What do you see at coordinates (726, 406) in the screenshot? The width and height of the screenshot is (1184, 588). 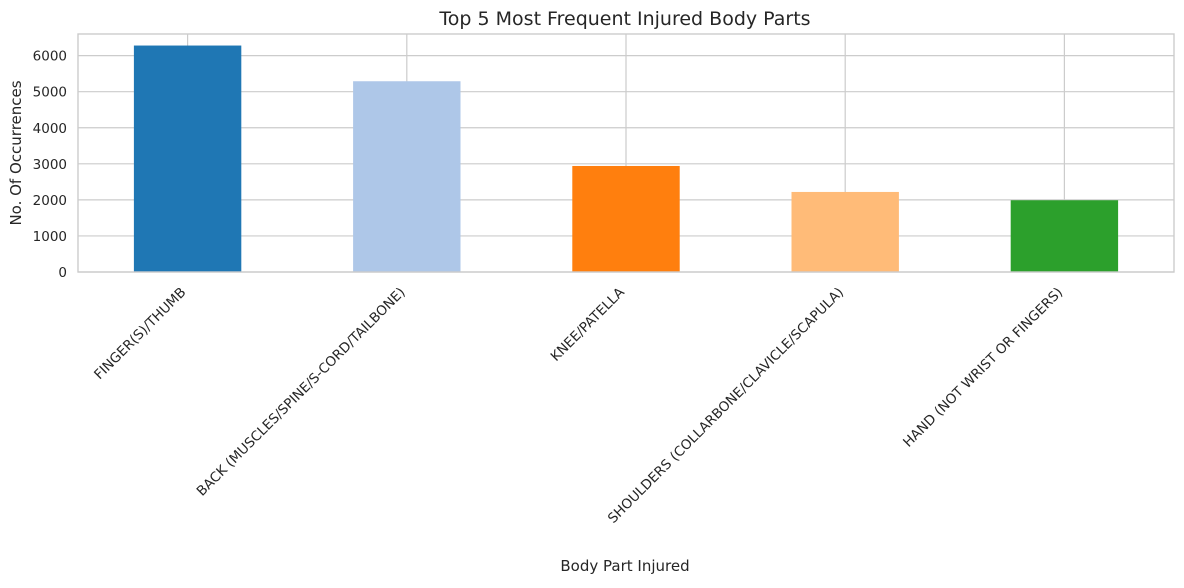 I see `x-tick-label: SHOULDERS (COLLARBONE/CLAVICLE/SCAPULA)` at bounding box center [726, 406].